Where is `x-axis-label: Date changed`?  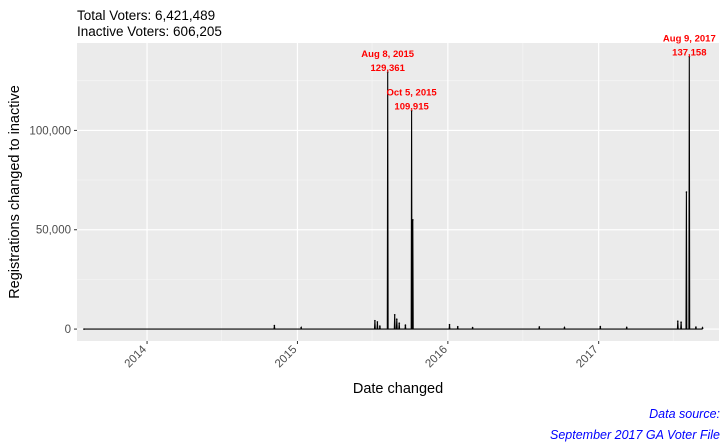
x-axis-label: Date changed is located at coordinates (398, 389).